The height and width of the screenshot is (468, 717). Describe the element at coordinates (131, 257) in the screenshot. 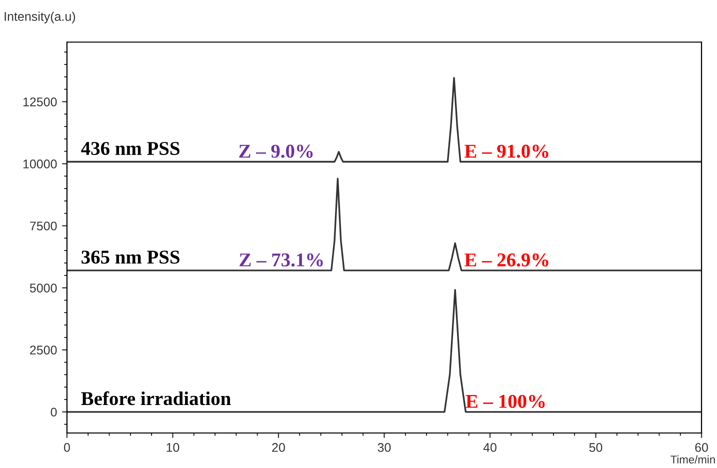

I see `series-label: 365 nm PSS` at that location.